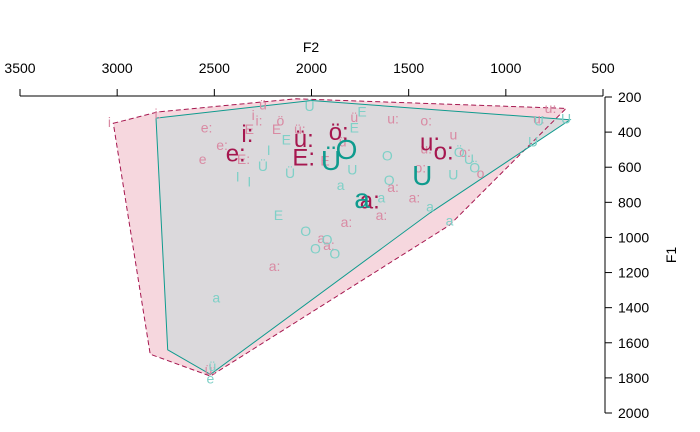  I want to click on y-tick-label: 1800, so click(633, 378).